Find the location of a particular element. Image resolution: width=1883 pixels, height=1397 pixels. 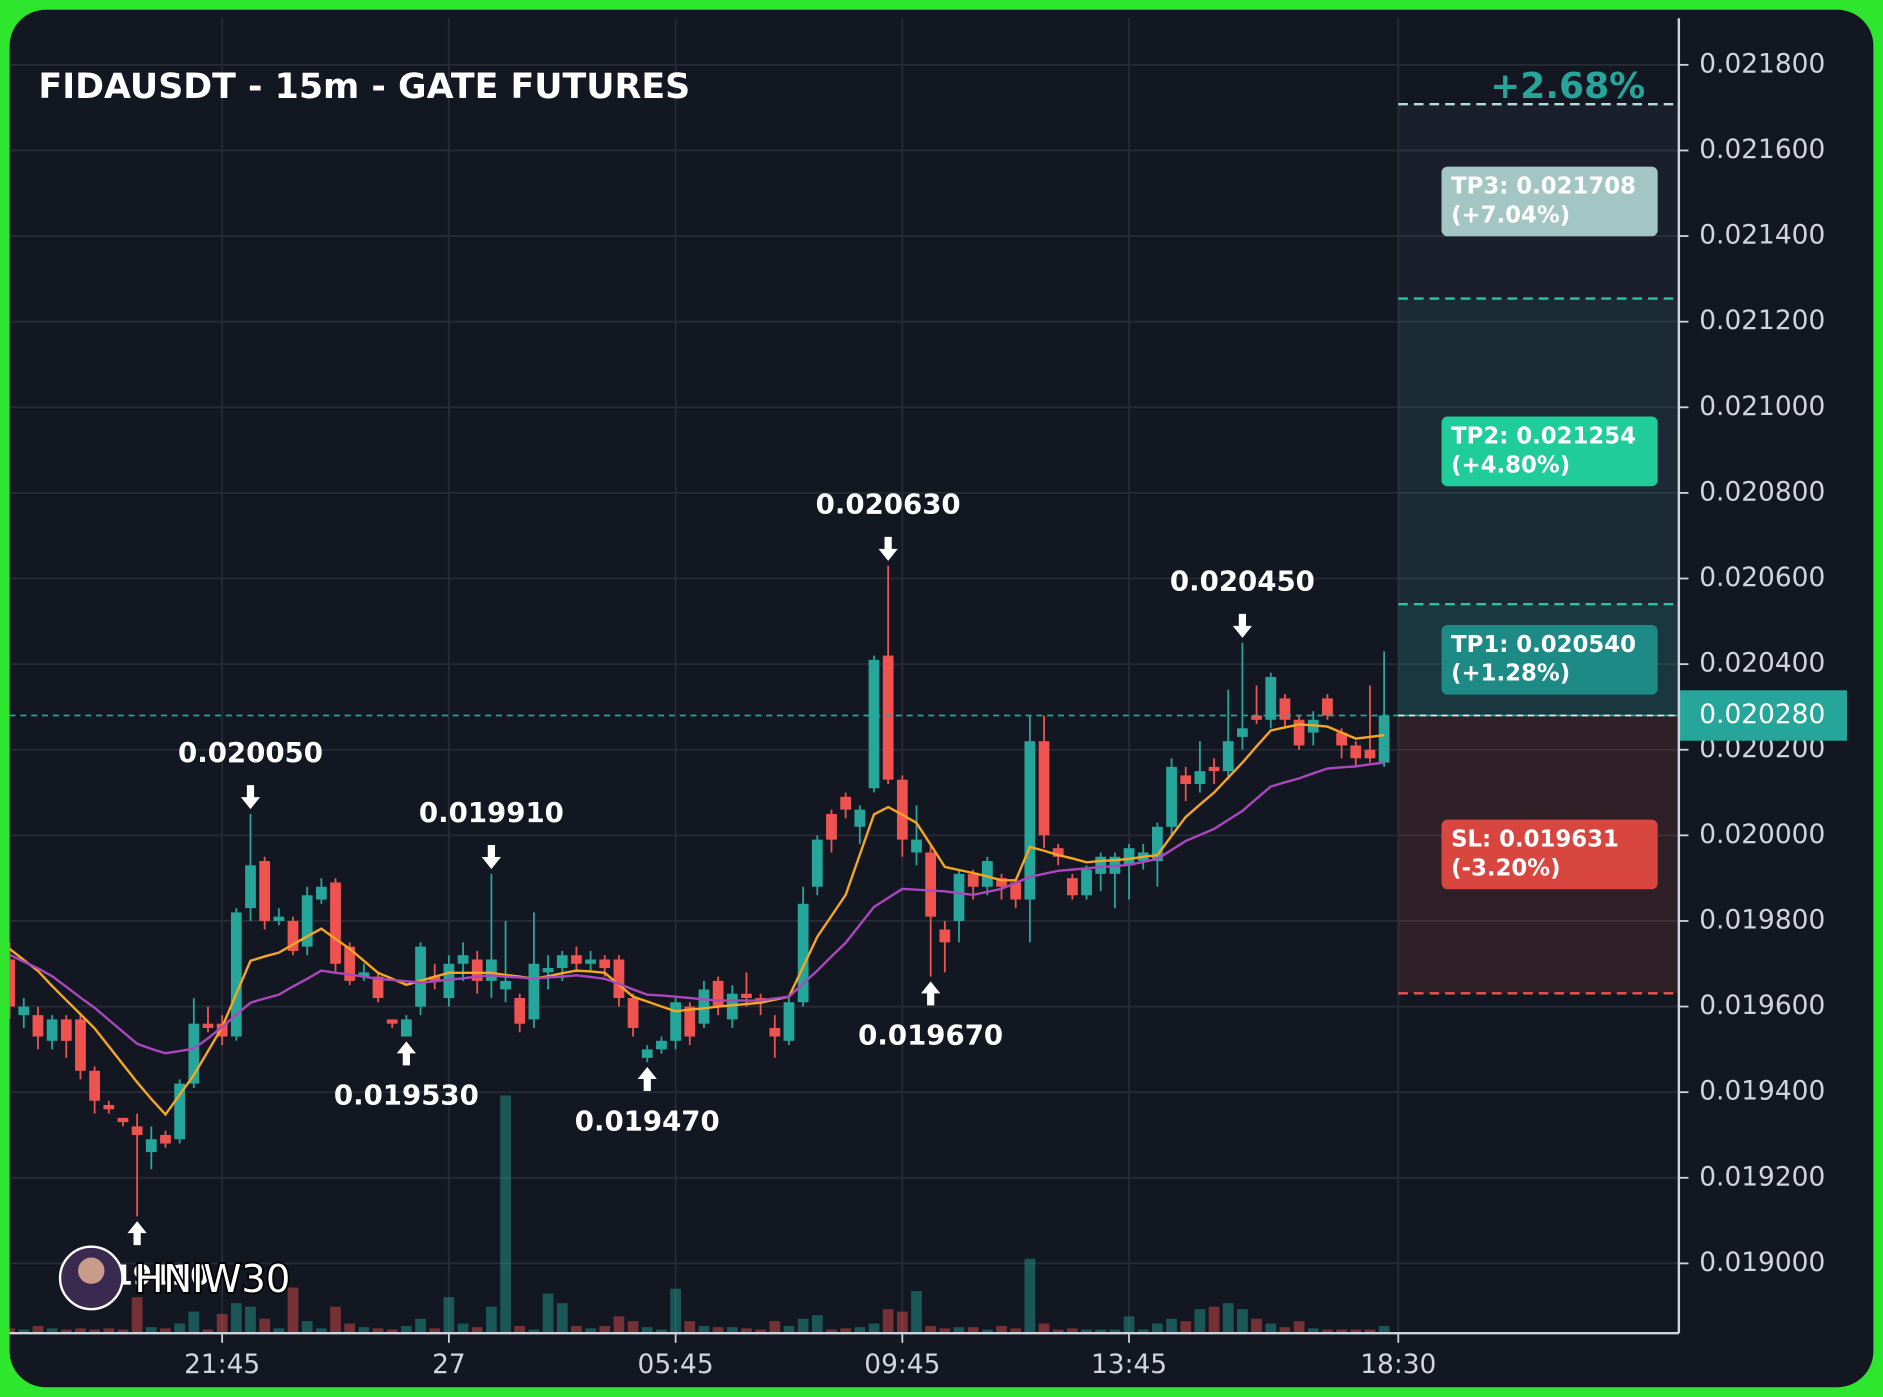

annotation-label: 0.020630 is located at coordinates (888, 504).